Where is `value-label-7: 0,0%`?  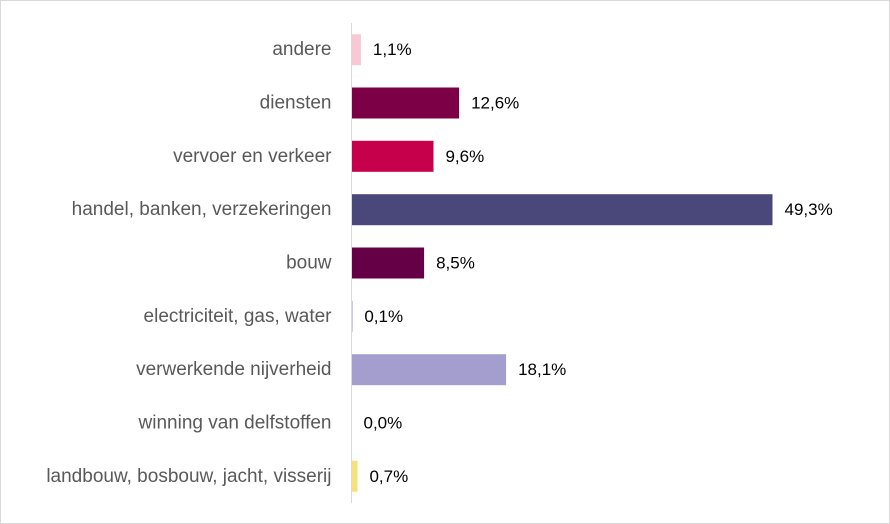 value-label-7: 0,0% is located at coordinates (383, 423).